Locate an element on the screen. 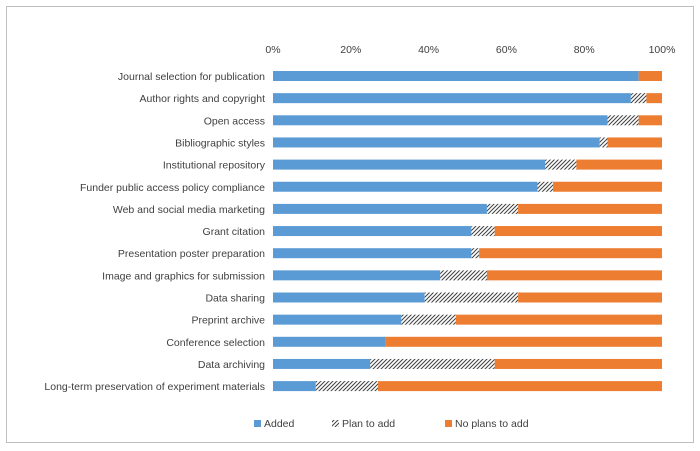 This screenshot has height=451, width=700. category-label: Web and social media marketing is located at coordinates (189, 210).